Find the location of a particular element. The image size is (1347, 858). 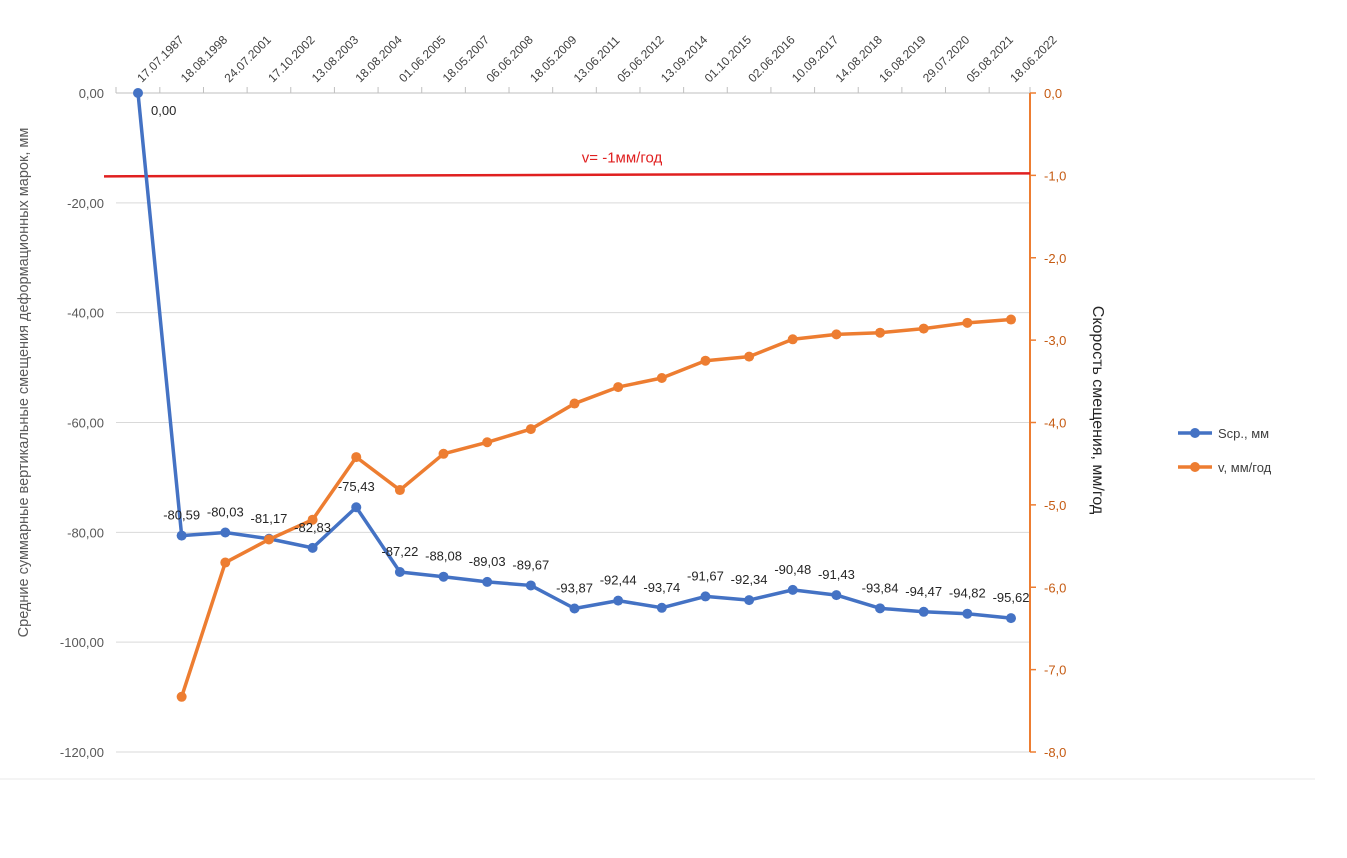

data-label: -93,84 is located at coordinates (880, 587).